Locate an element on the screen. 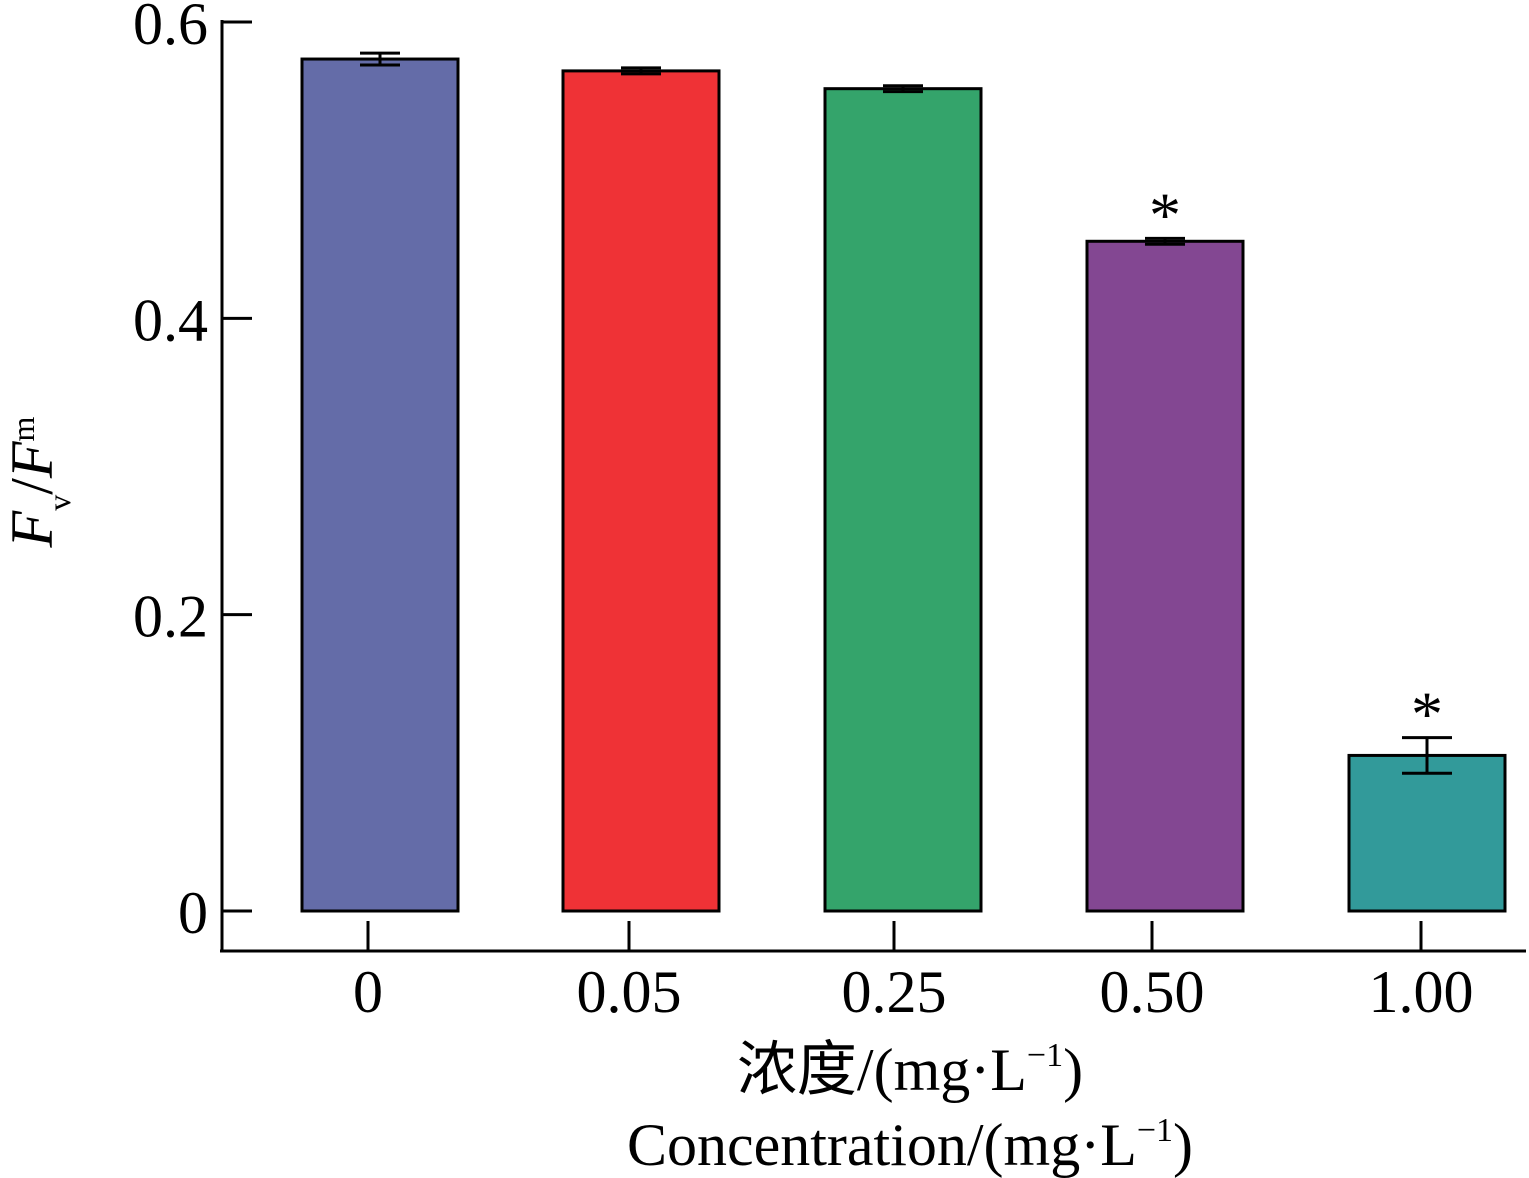 The image size is (1529, 1178). y-ticks: 0 0.2 0.4 0.6 is located at coordinates (192, 473).